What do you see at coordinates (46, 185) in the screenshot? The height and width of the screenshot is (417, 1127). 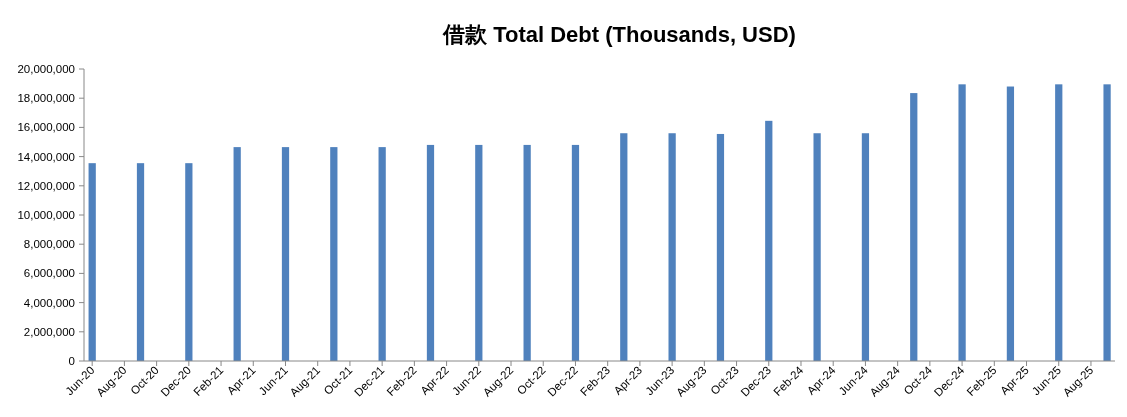 I see `y-tick-label: 12,000,000` at bounding box center [46, 185].